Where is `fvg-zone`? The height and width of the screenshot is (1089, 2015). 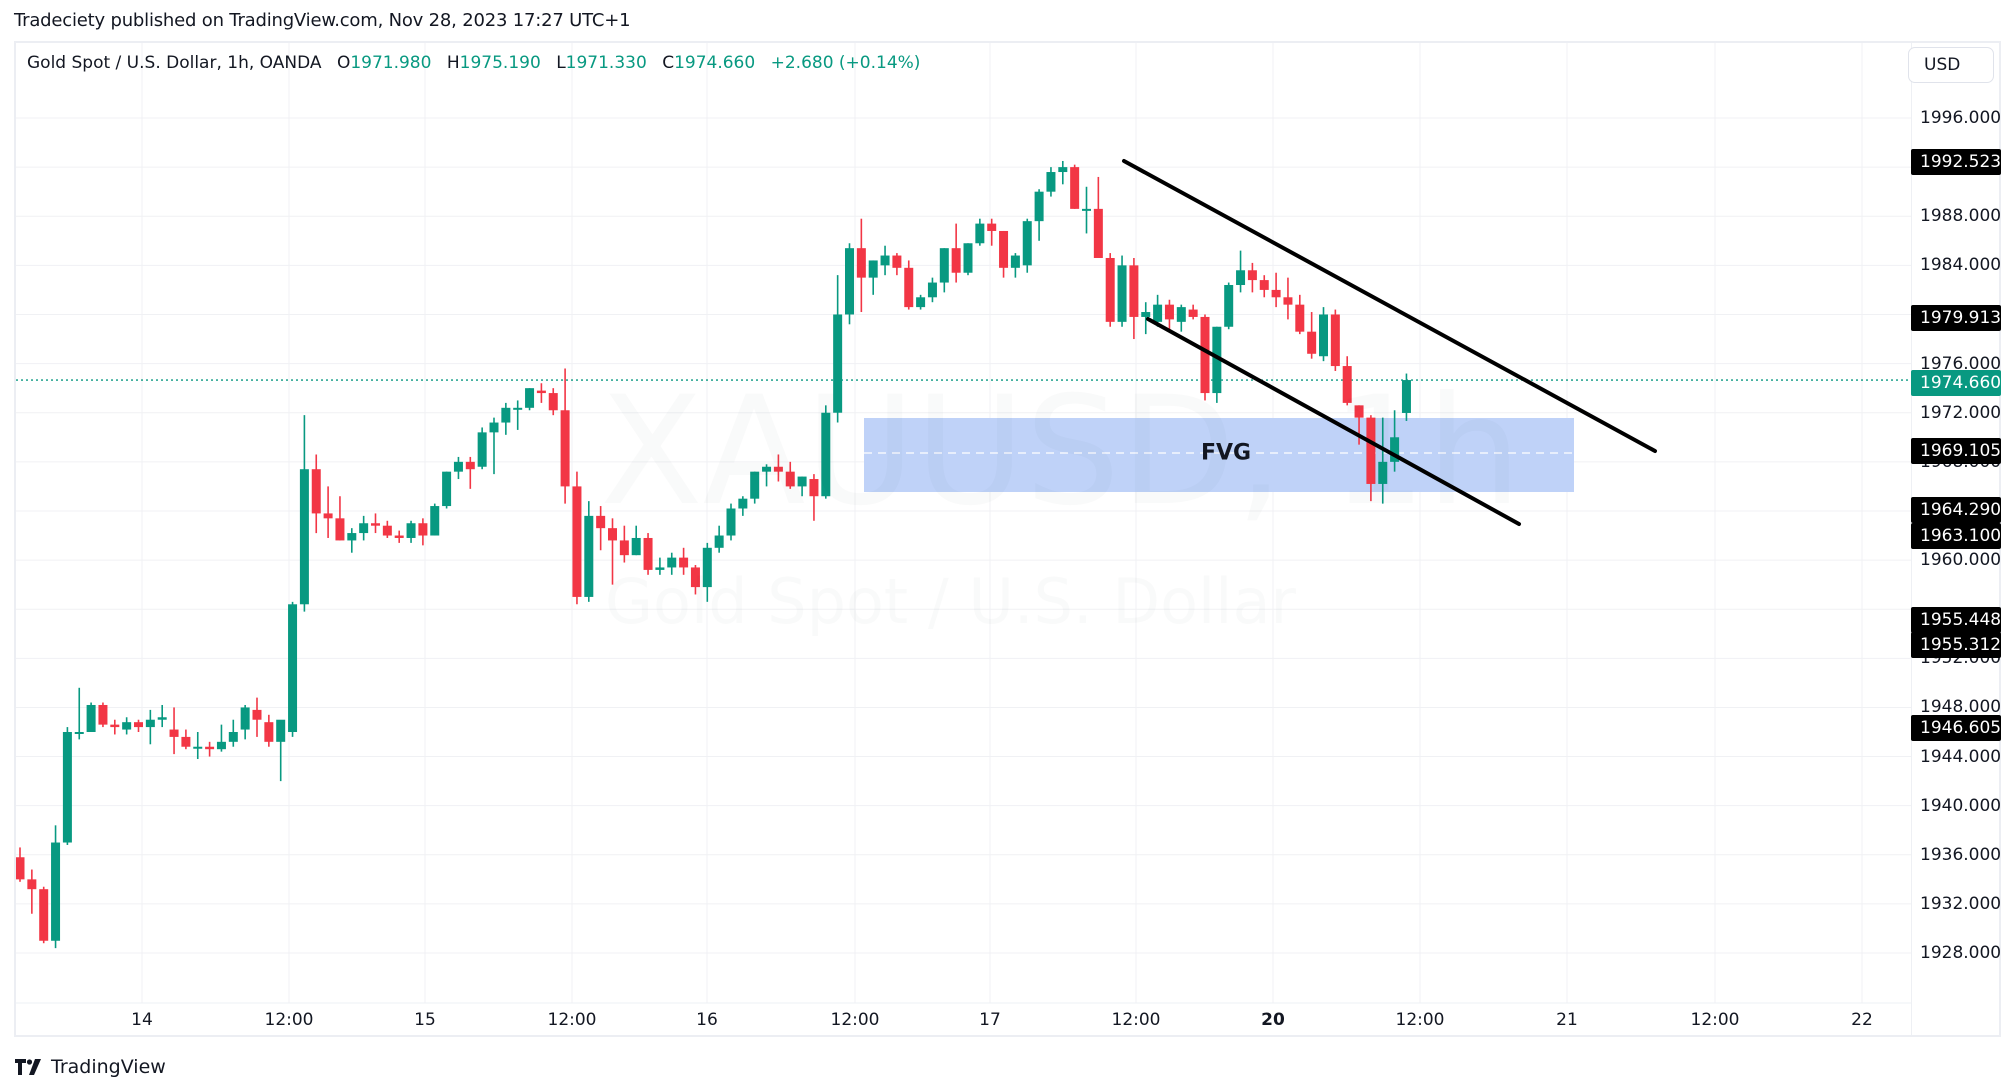 fvg-zone is located at coordinates (1219, 455).